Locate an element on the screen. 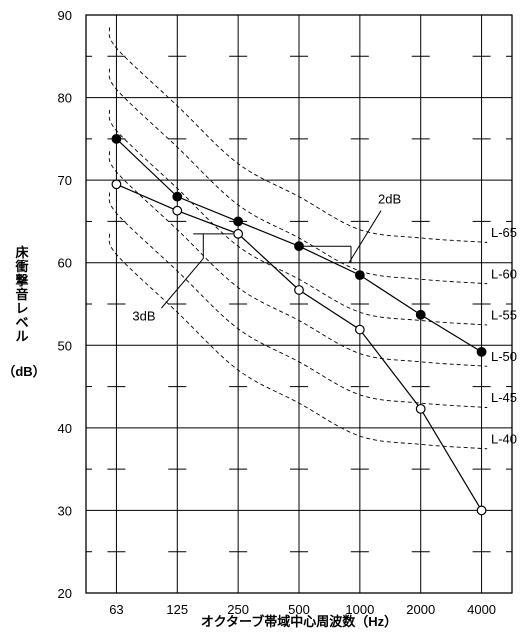 The image size is (523, 634). x-tick-label: 1000 is located at coordinates (359, 609).